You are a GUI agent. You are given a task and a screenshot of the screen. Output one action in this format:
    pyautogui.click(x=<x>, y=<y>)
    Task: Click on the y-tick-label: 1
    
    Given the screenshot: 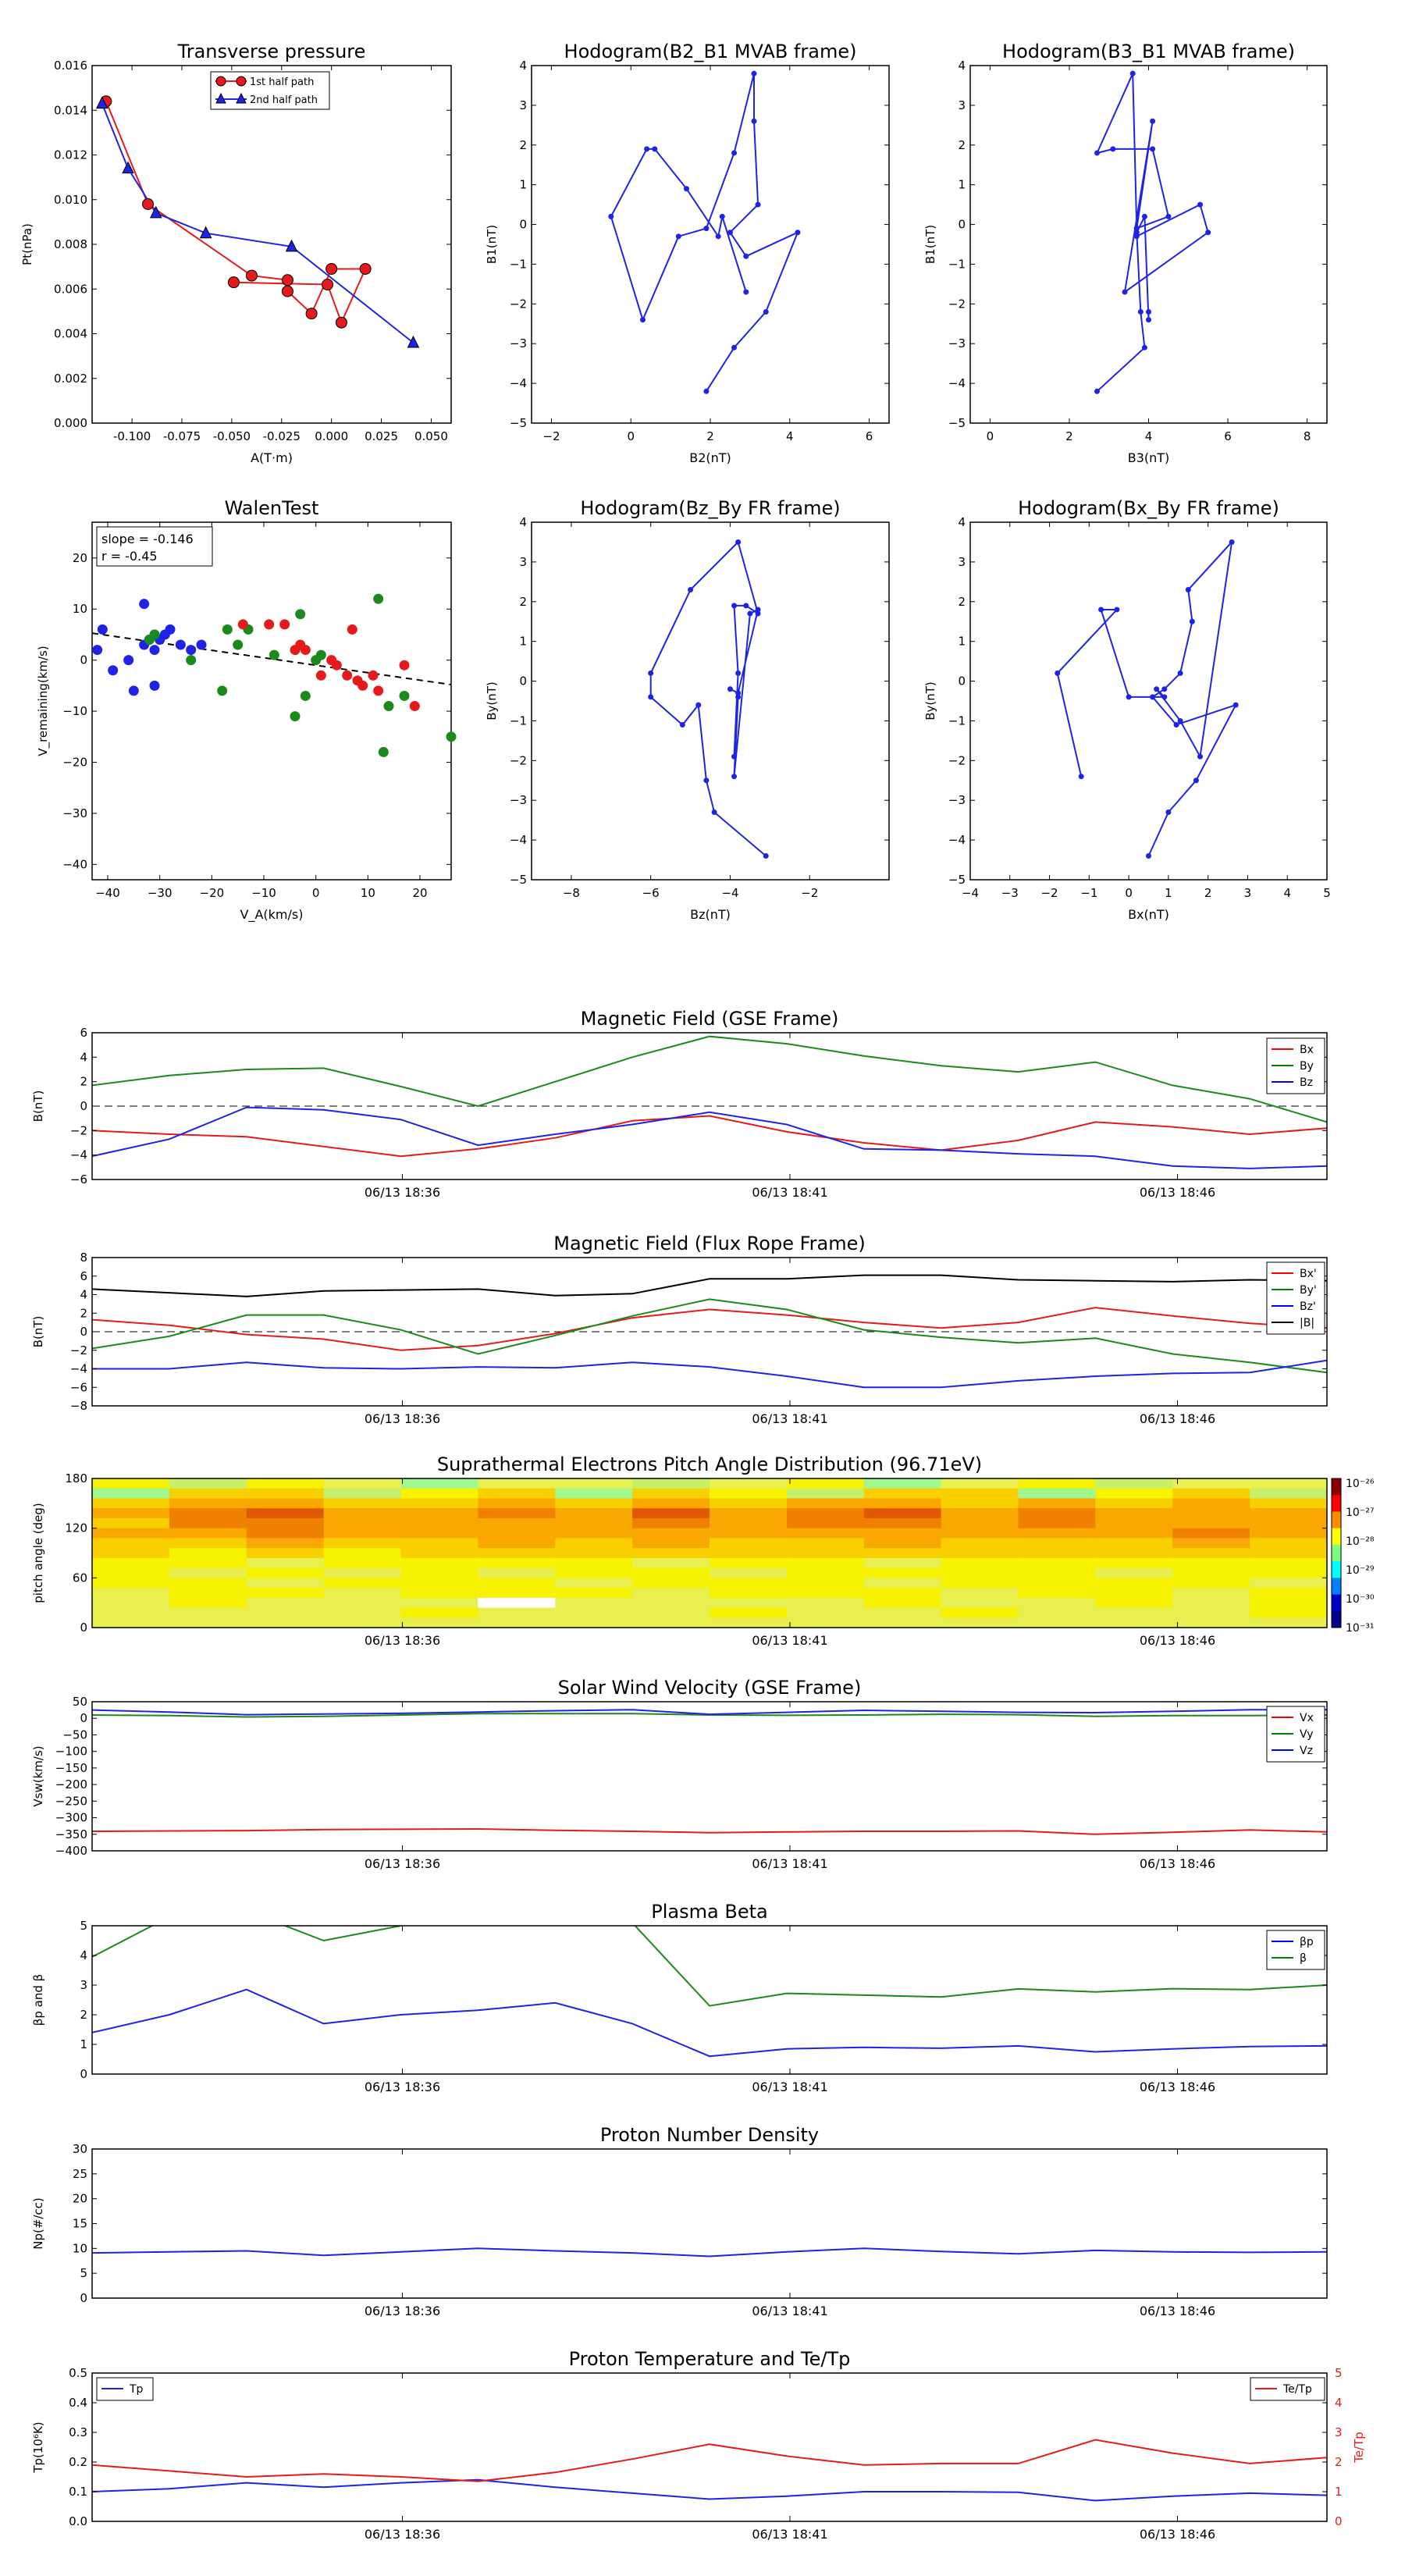 What is the action you would take?
    pyautogui.click(x=523, y=642)
    